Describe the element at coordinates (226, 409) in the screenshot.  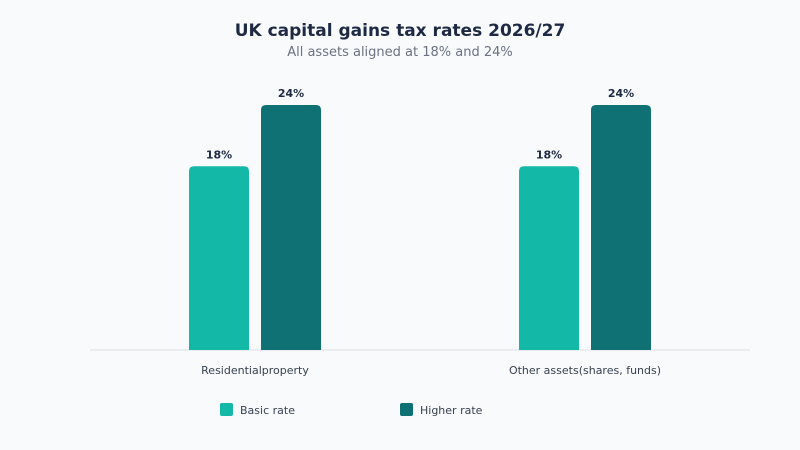
I see `legend-swatch-basic` at that location.